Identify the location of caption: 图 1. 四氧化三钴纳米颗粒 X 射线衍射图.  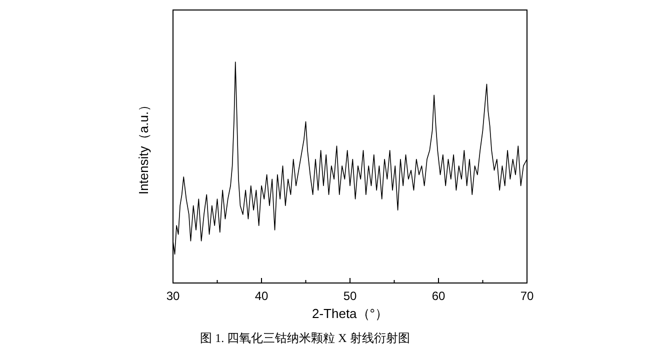
(305, 338).